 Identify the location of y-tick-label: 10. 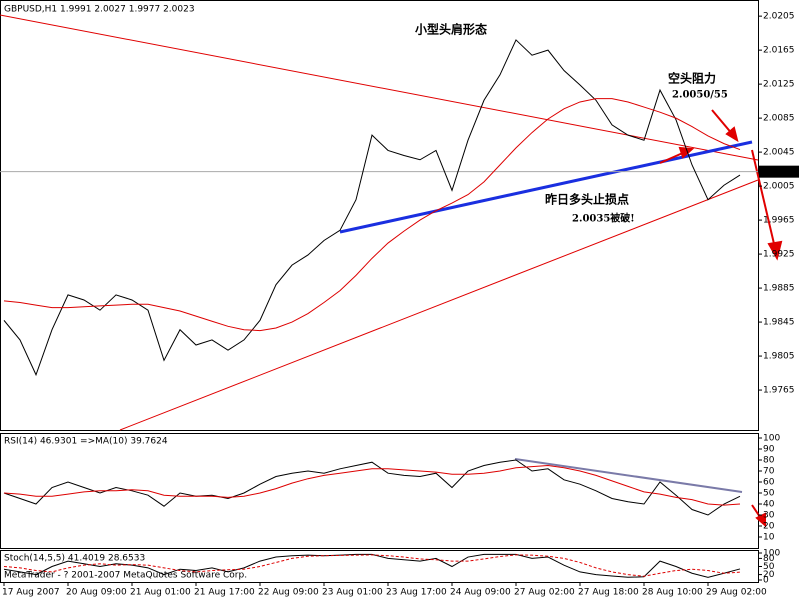
(769, 538).